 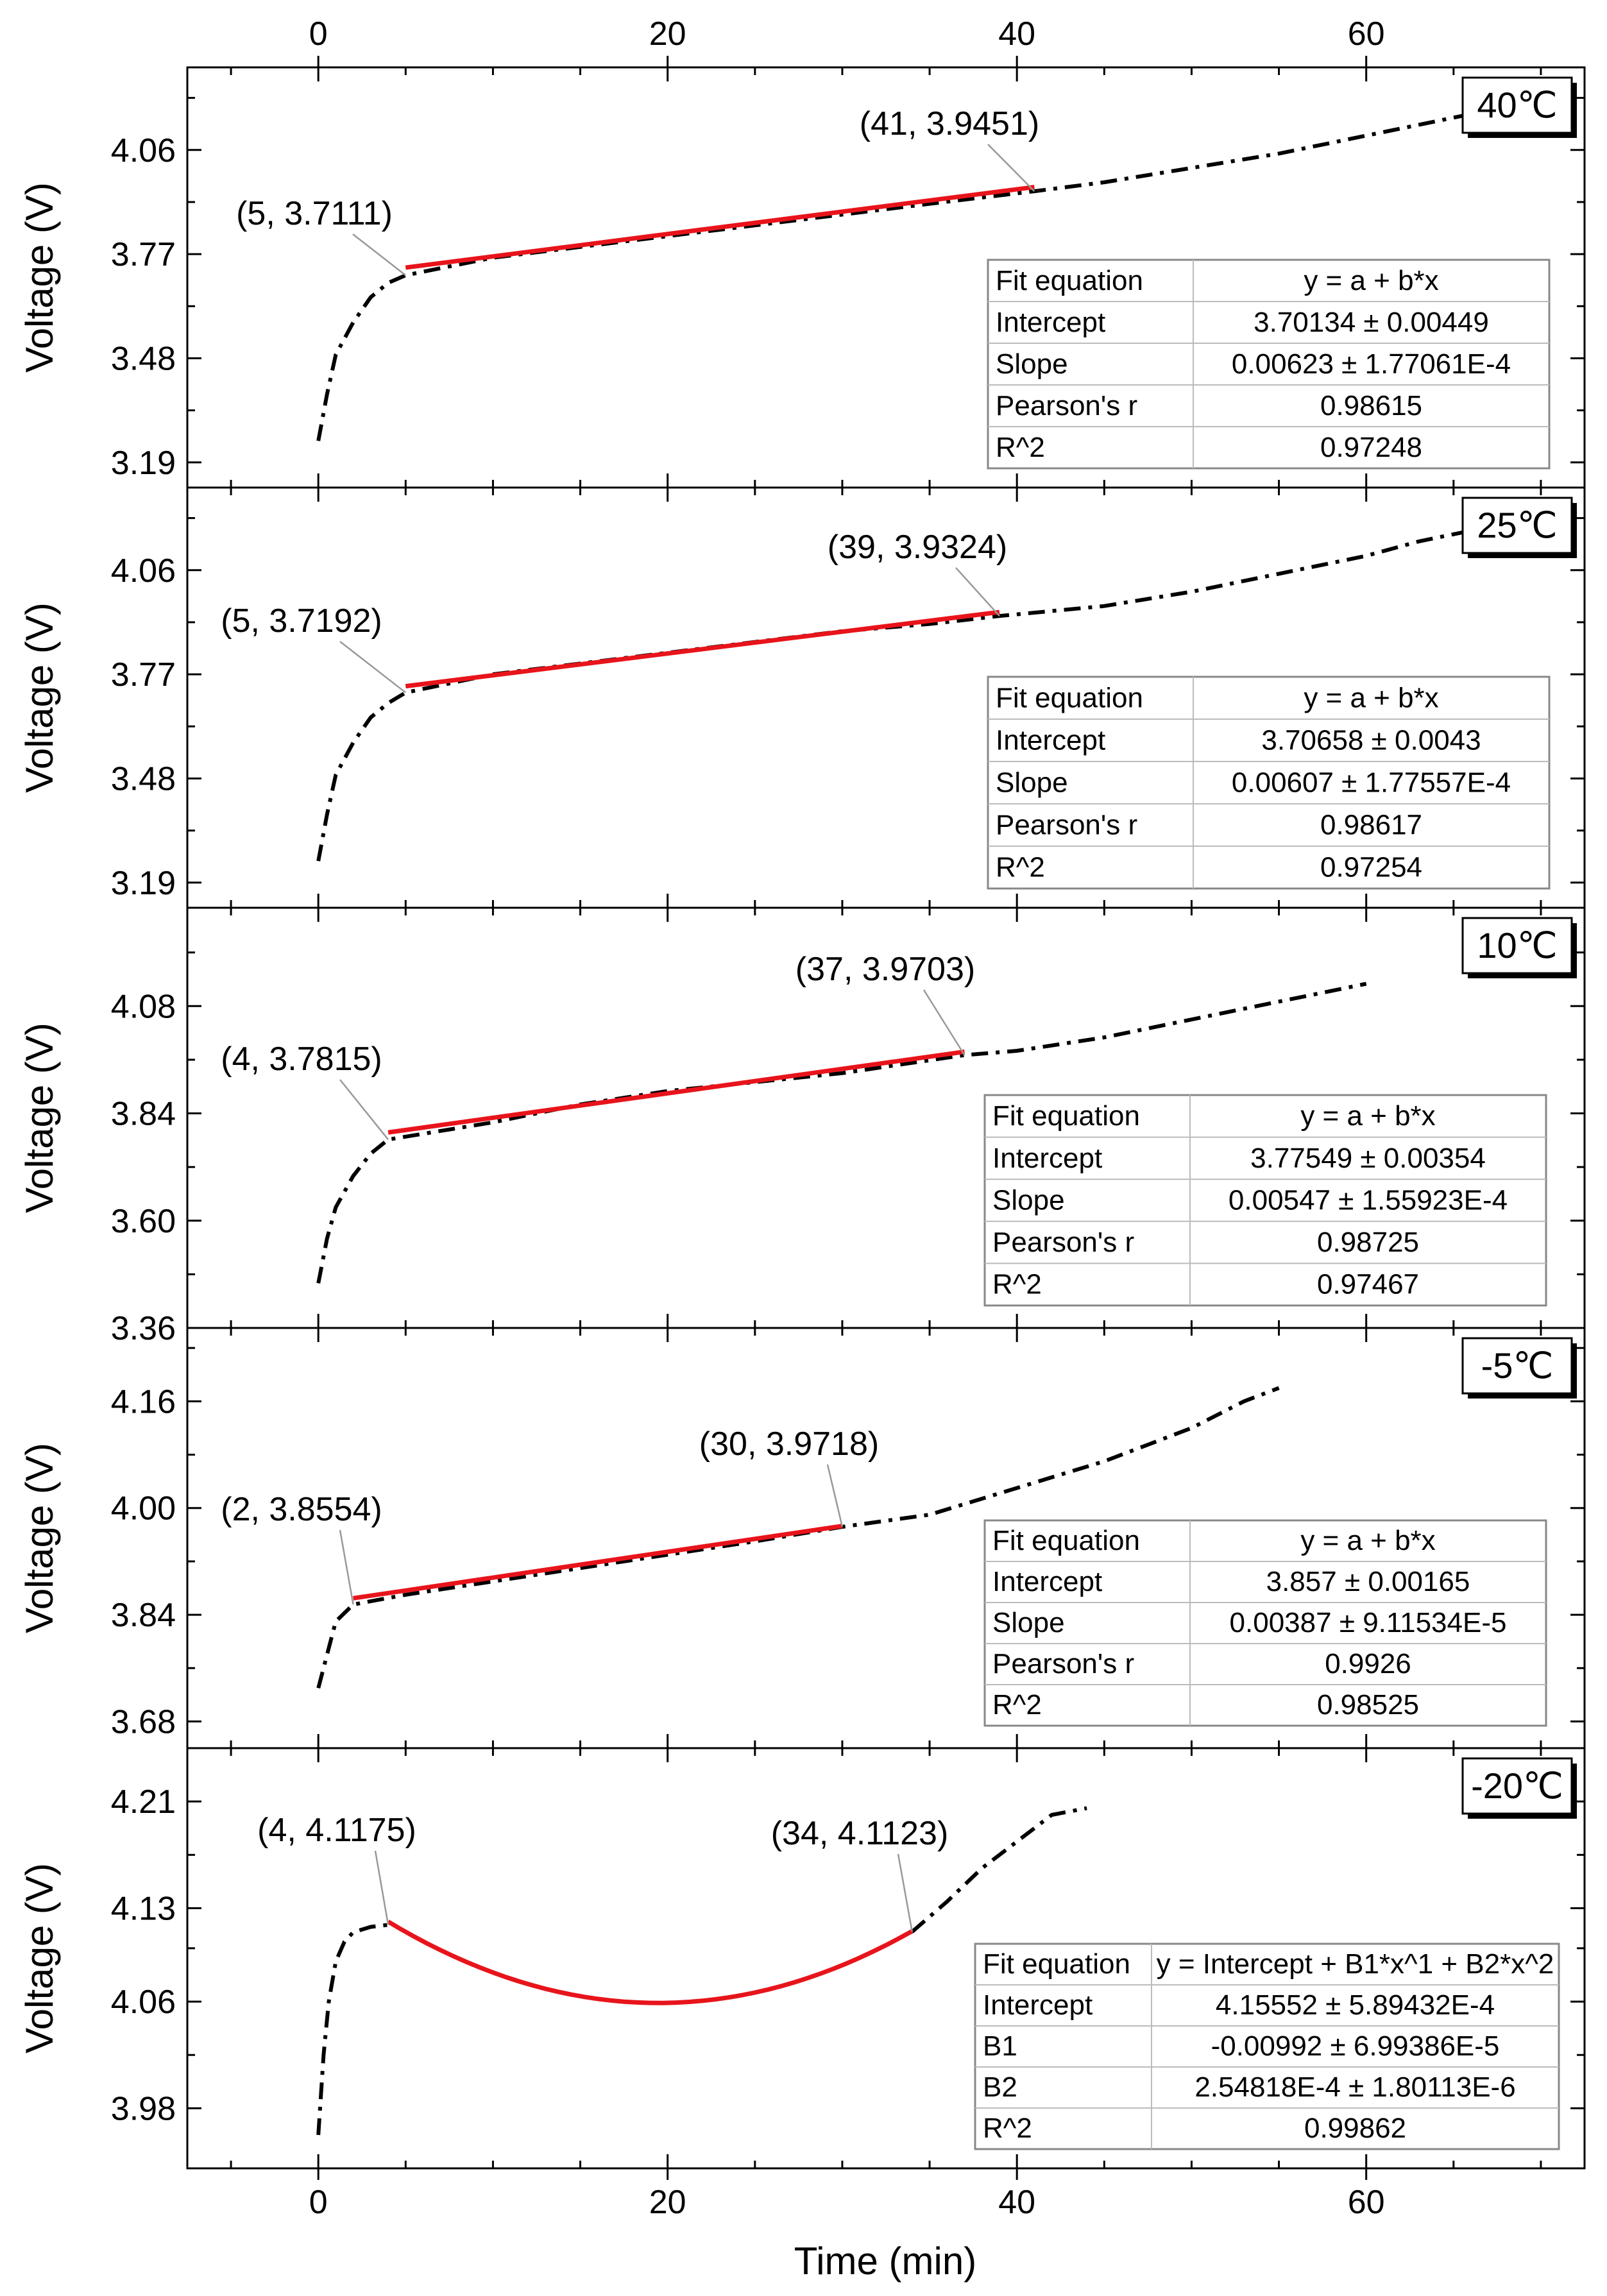 What do you see at coordinates (1366, 2202) in the screenshot?
I see `bottom-x-tick-label: 60` at bounding box center [1366, 2202].